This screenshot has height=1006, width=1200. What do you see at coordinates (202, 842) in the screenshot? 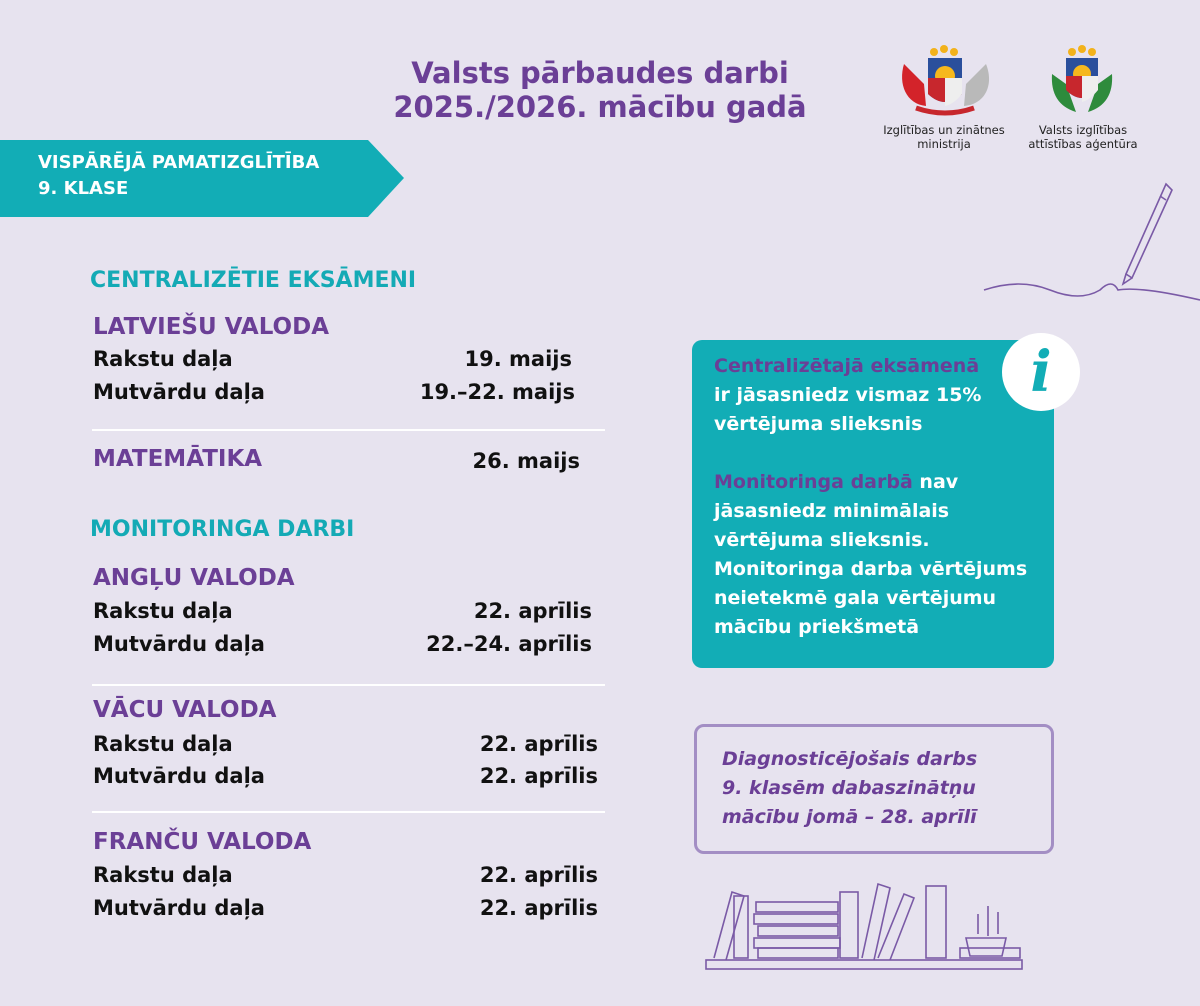
I see `subject-title: FRANČU VALODA` at bounding box center [202, 842].